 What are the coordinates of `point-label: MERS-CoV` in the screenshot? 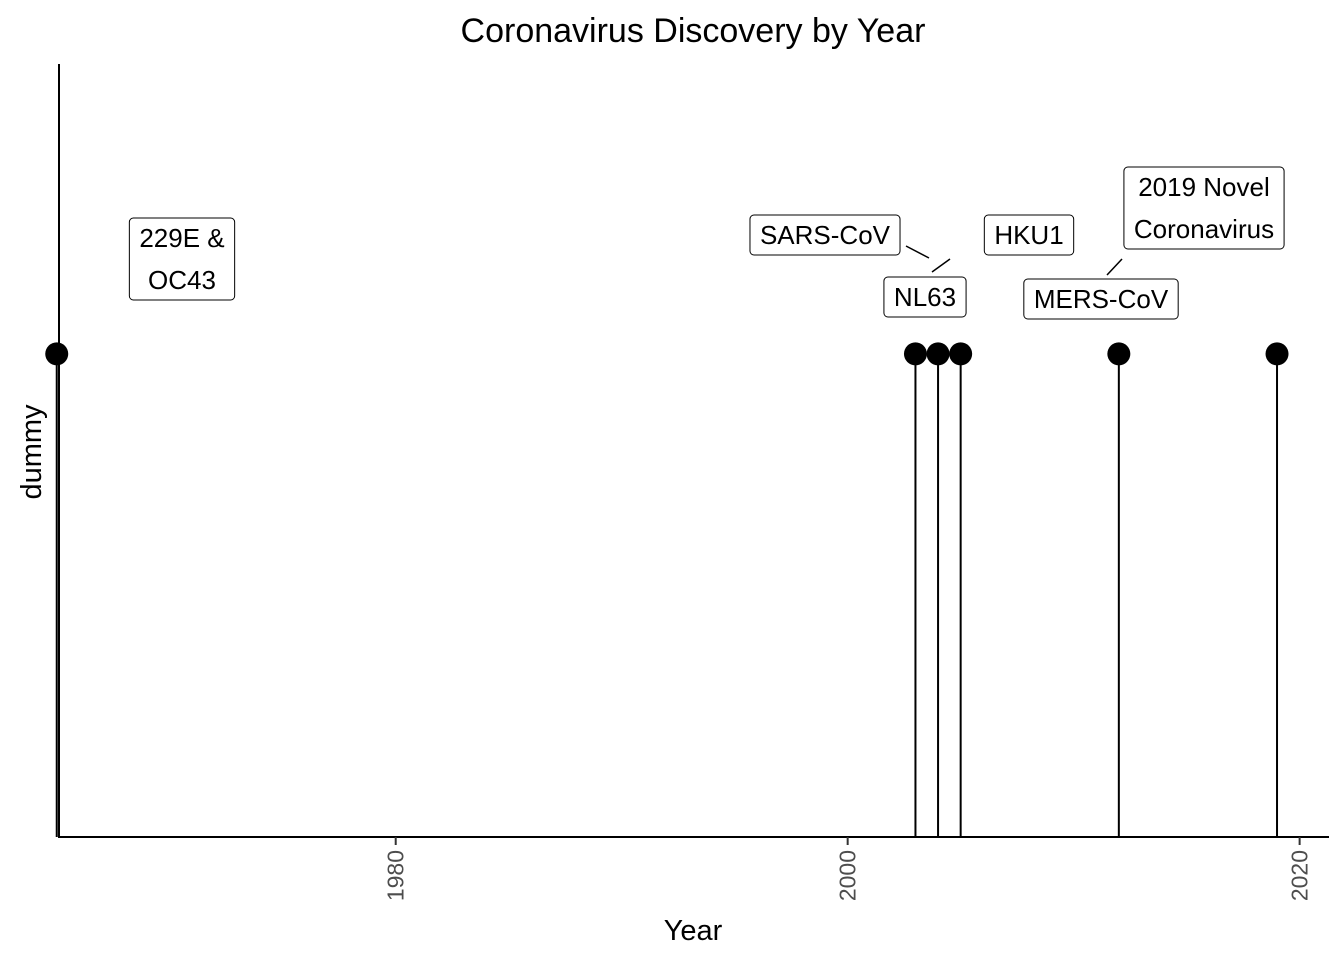 It's located at (1101, 289).